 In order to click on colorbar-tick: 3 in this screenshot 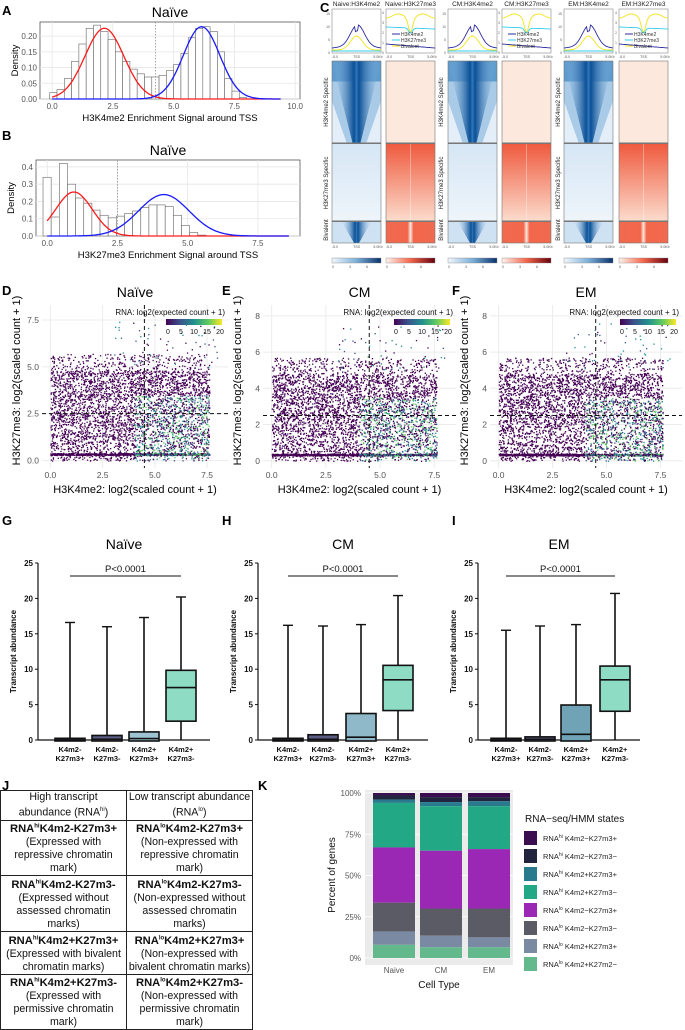, I will do `click(404, 267)`.